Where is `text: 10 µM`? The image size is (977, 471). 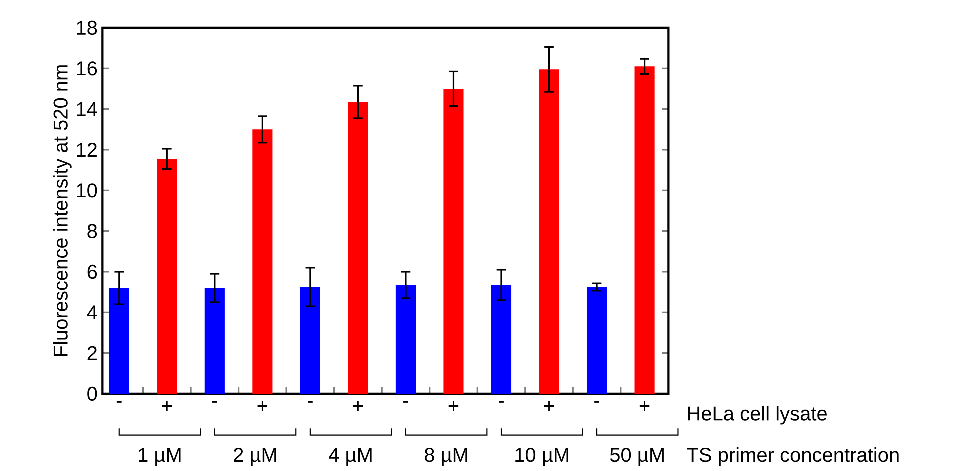
text: 10 µM is located at coordinates (542, 457).